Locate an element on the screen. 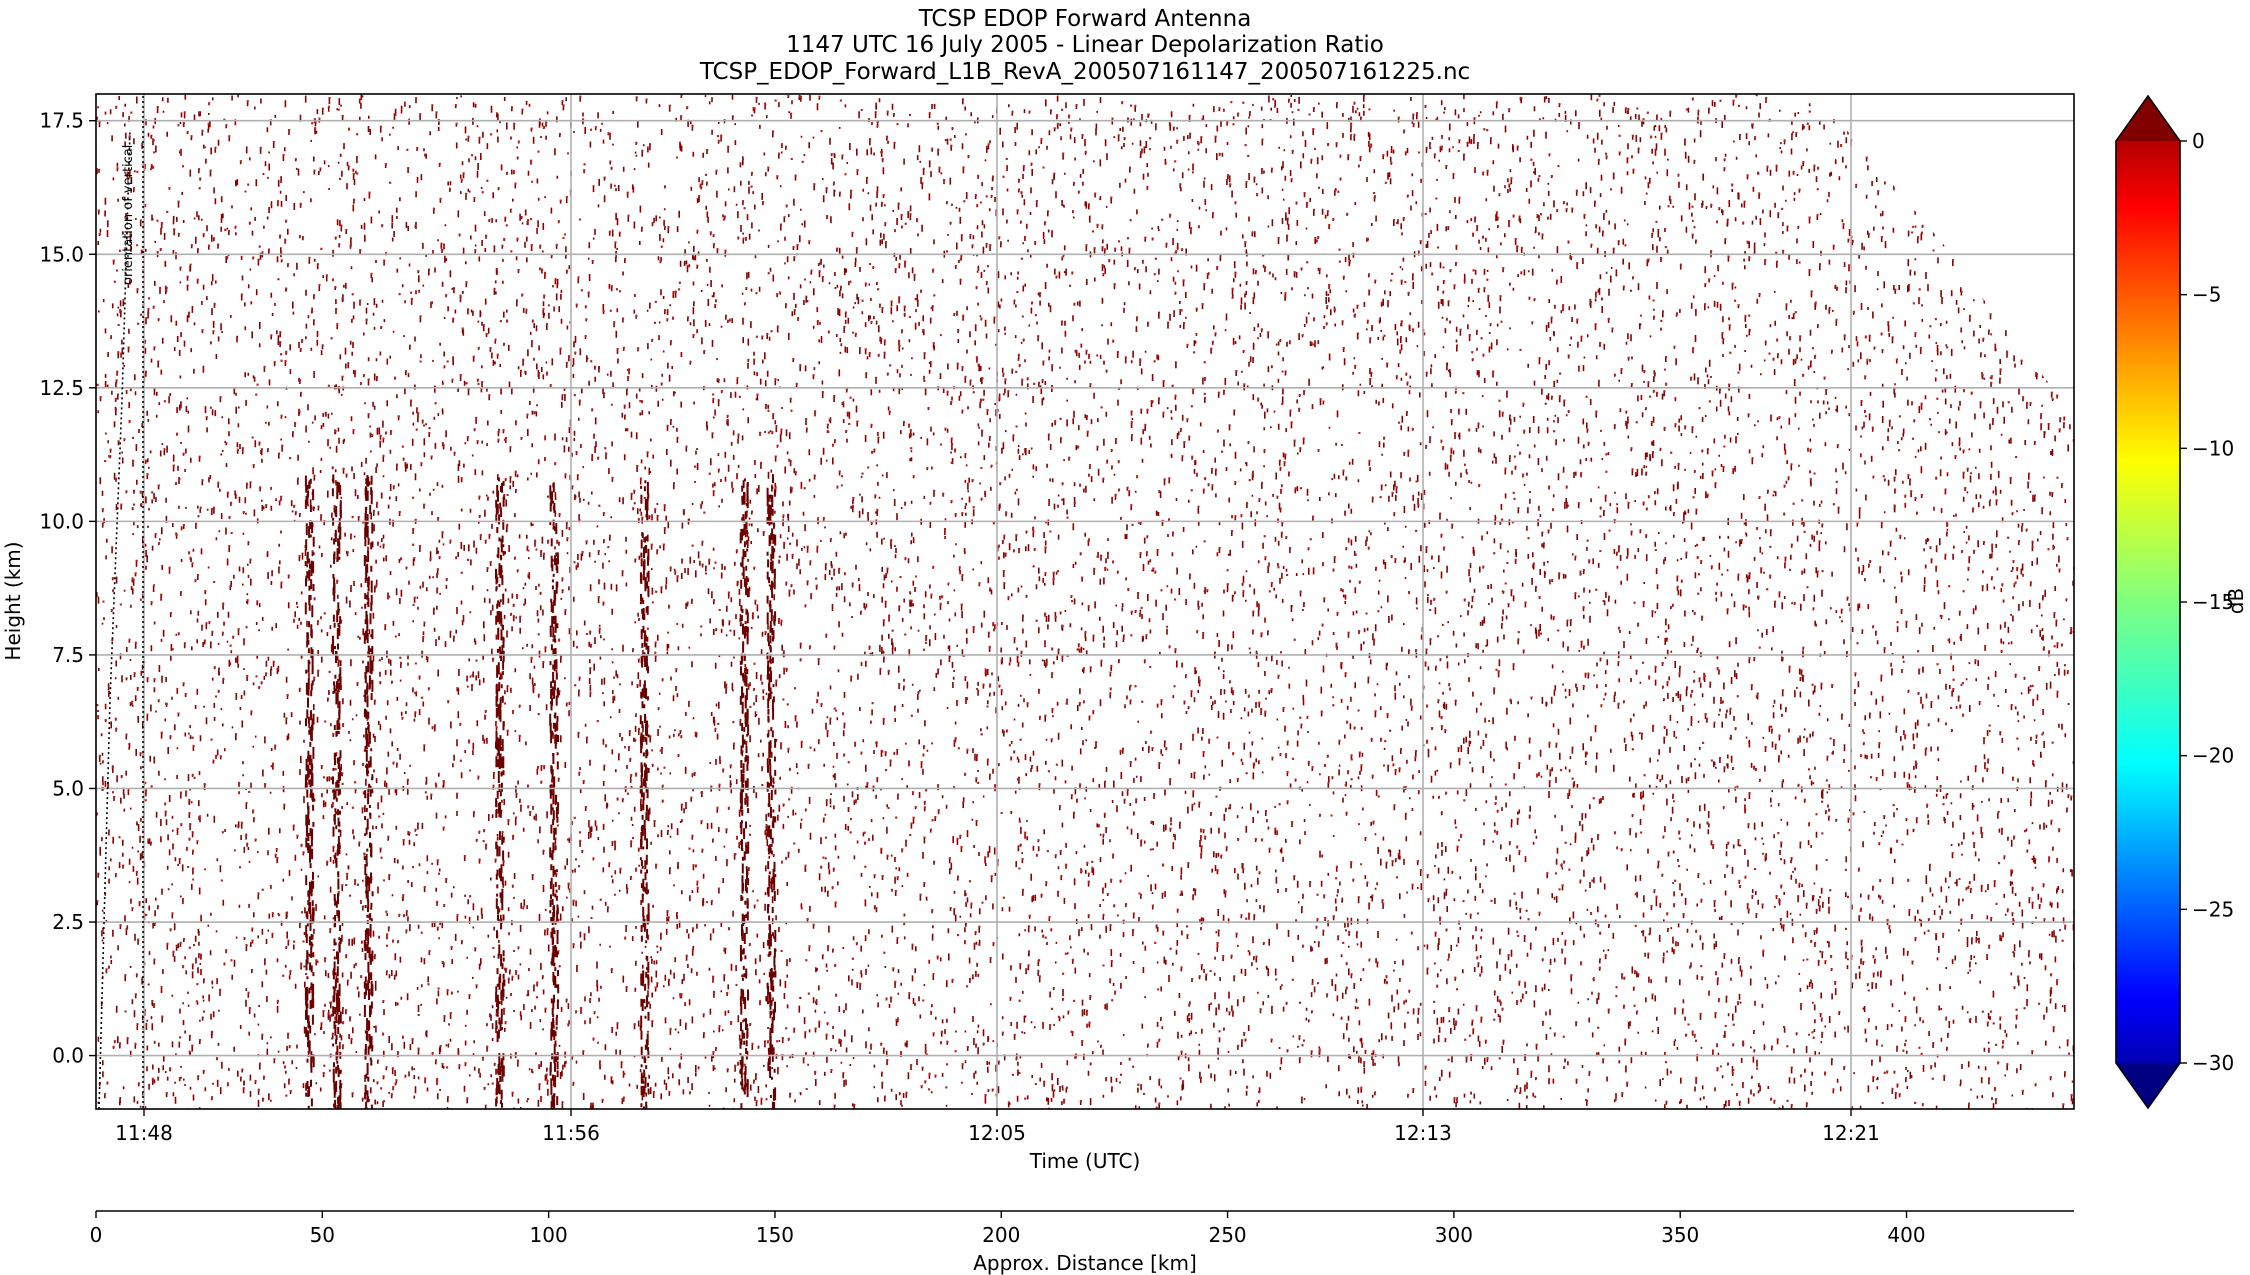  y-tick-label-0: 0.0 is located at coordinates (68, 1056).